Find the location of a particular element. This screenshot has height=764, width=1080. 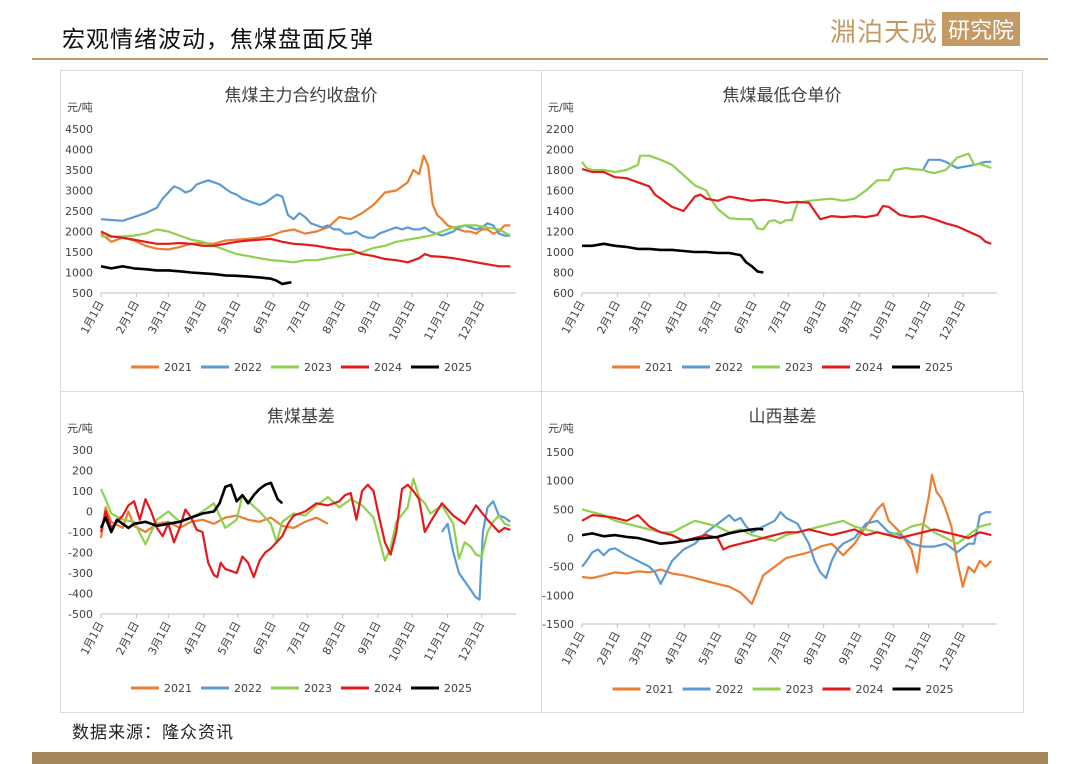

y-tick-label: 3500 is located at coordinates (79, 170).